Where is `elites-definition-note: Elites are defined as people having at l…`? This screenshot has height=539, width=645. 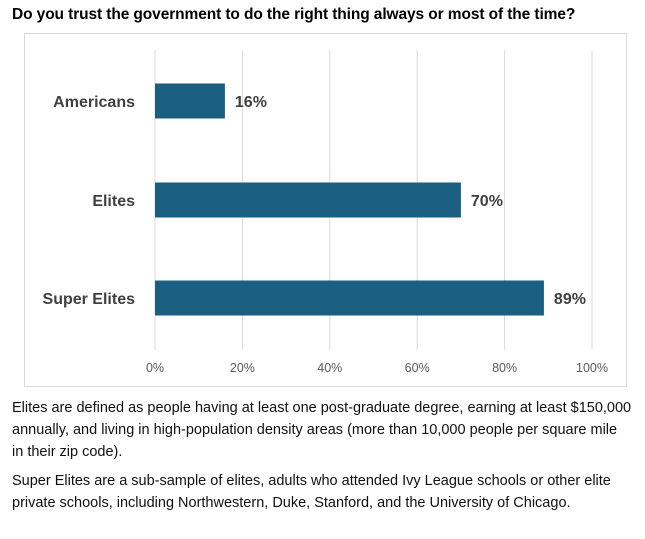 elites-definition-note: Elites are defined as people having at l… is located at coordinates (322, 430).